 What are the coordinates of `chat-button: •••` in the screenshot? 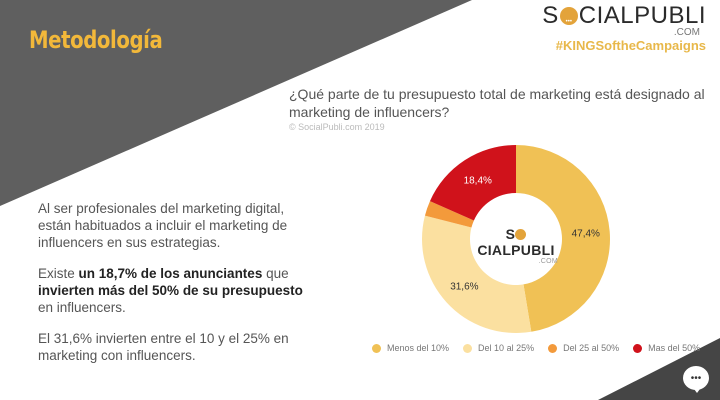 It's located at (696, 379).